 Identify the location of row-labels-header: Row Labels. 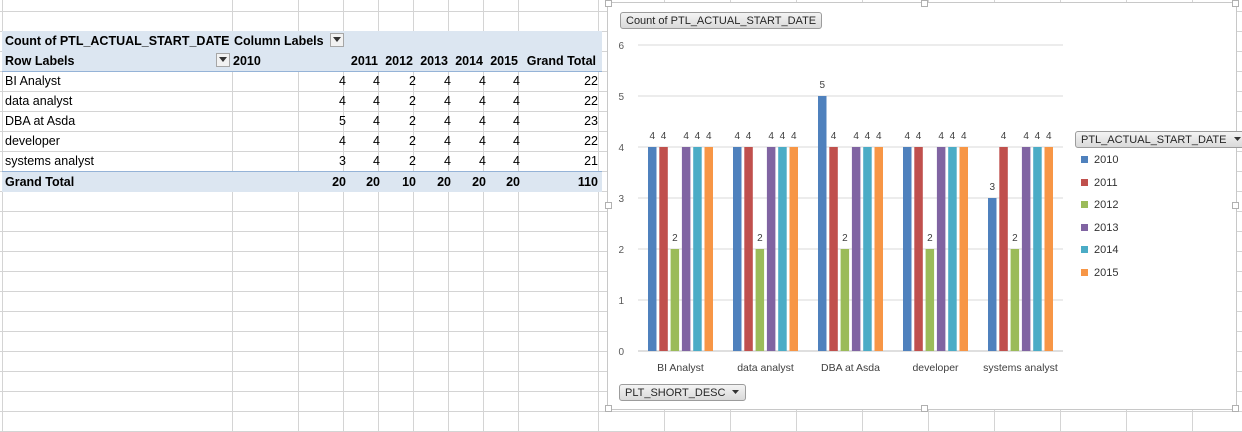
(40, 61).